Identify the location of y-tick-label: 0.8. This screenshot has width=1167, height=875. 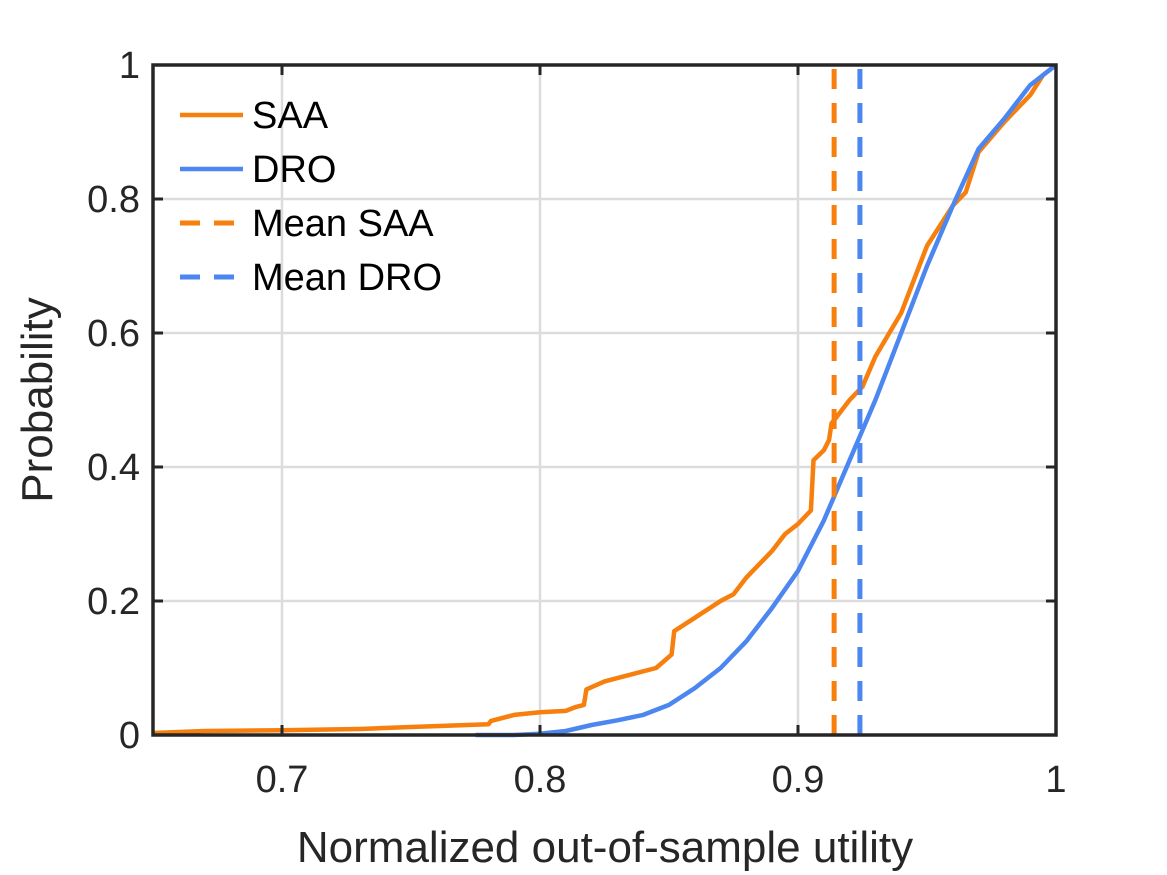
(113, 200).